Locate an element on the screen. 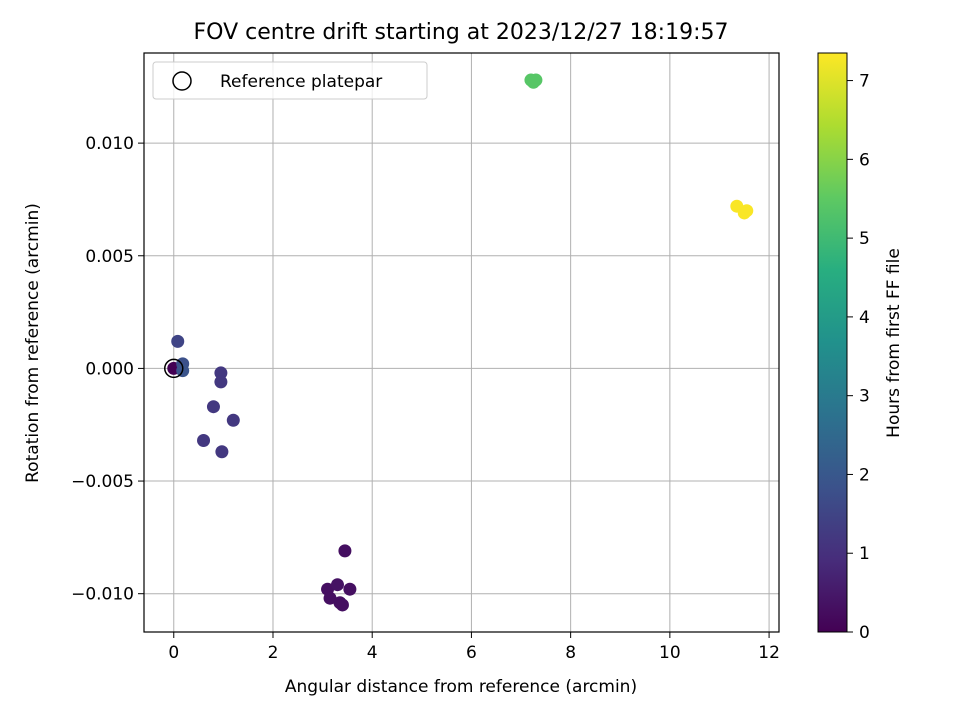  colorbar-tick-label: 3 is located at coordinates (864, 397).